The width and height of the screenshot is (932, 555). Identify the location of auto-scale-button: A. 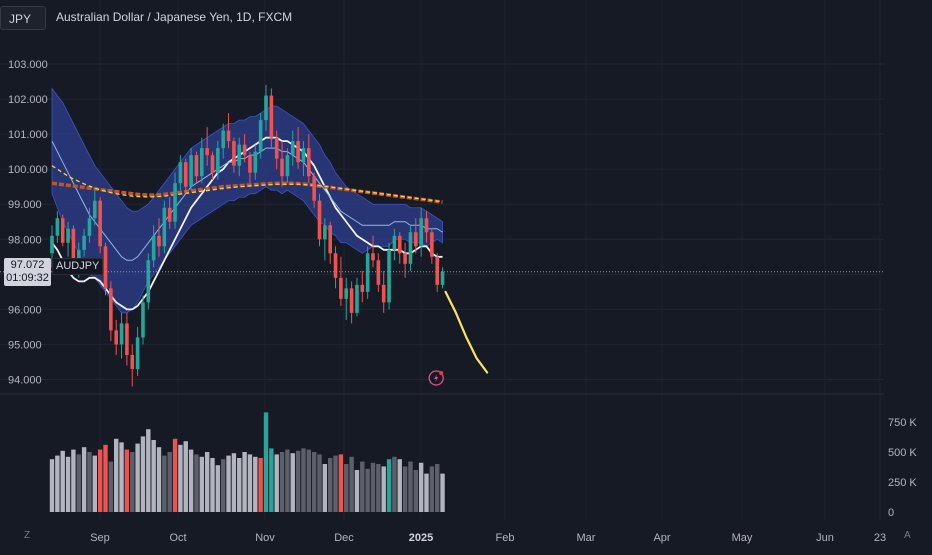
(907, 535).